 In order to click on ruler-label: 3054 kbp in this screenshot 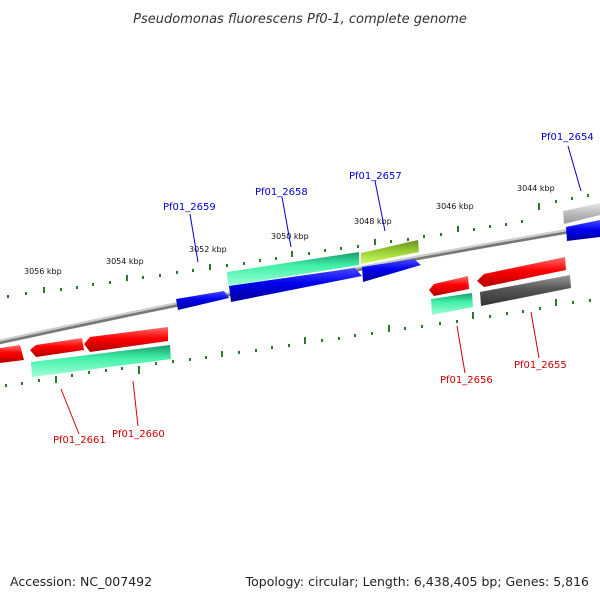, I will do `click(125, 261)`.